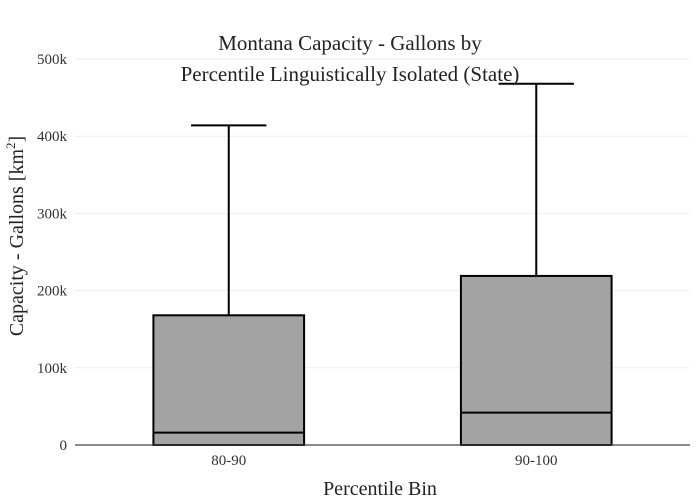 The width and height of the screenshot is (700, 500). Describe the element at coordinates (17, 139) in the screenshot. I see `y-axis-title-suffix: ]` at that location.